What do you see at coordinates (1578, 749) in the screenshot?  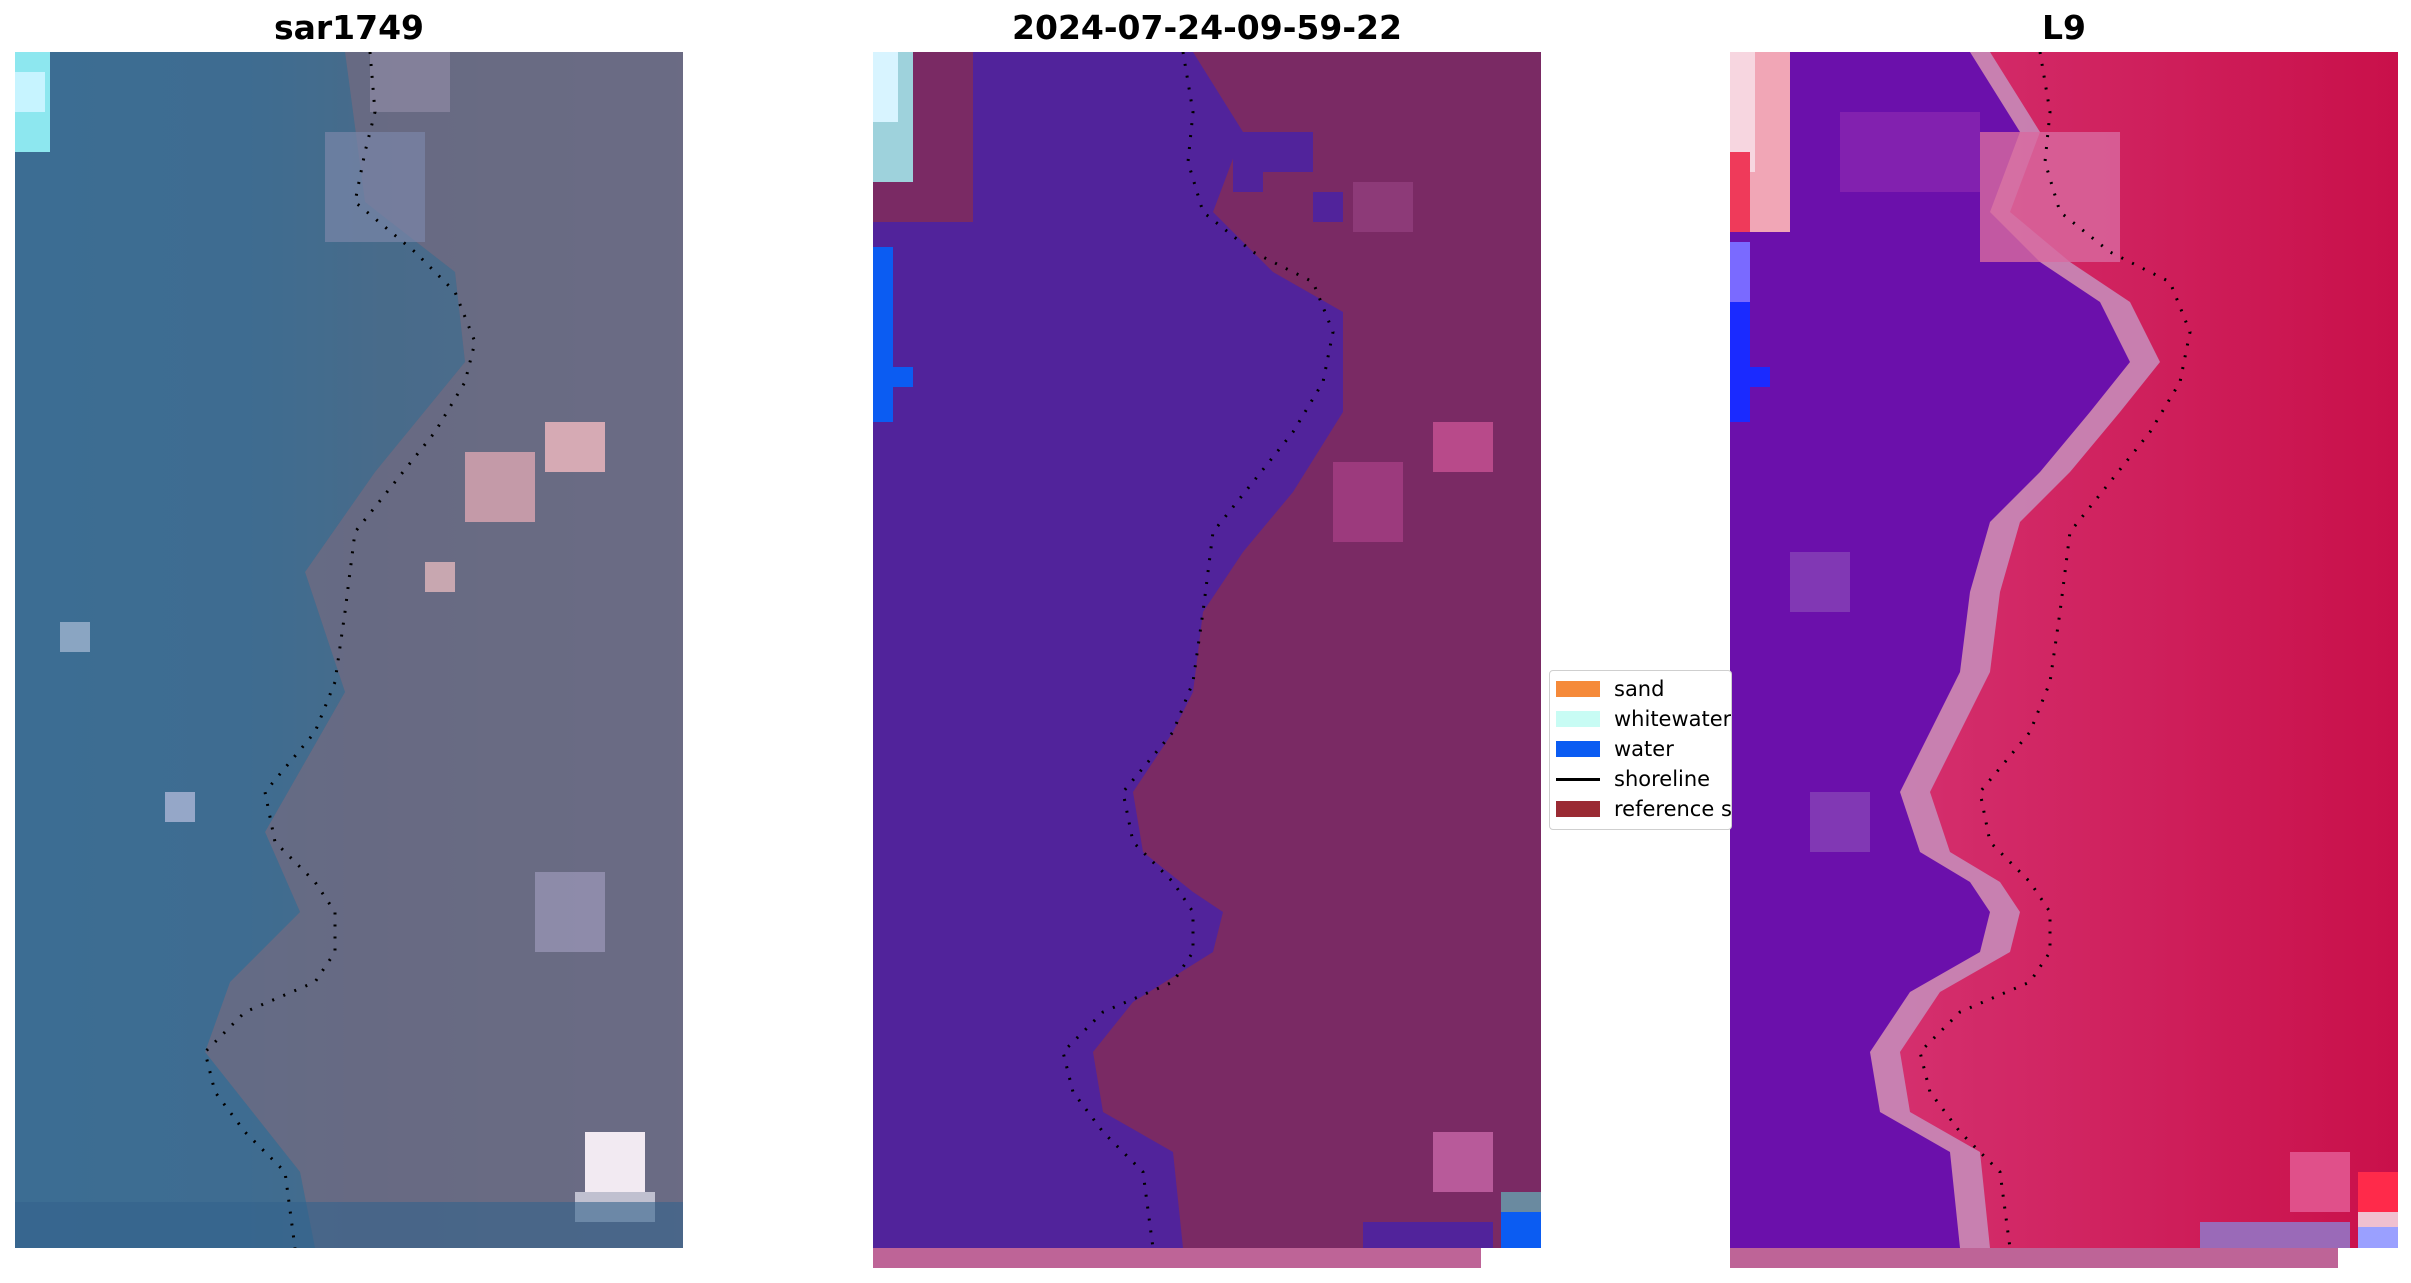 I see `legend-swatch-water` at bounding box center [1578, 749].